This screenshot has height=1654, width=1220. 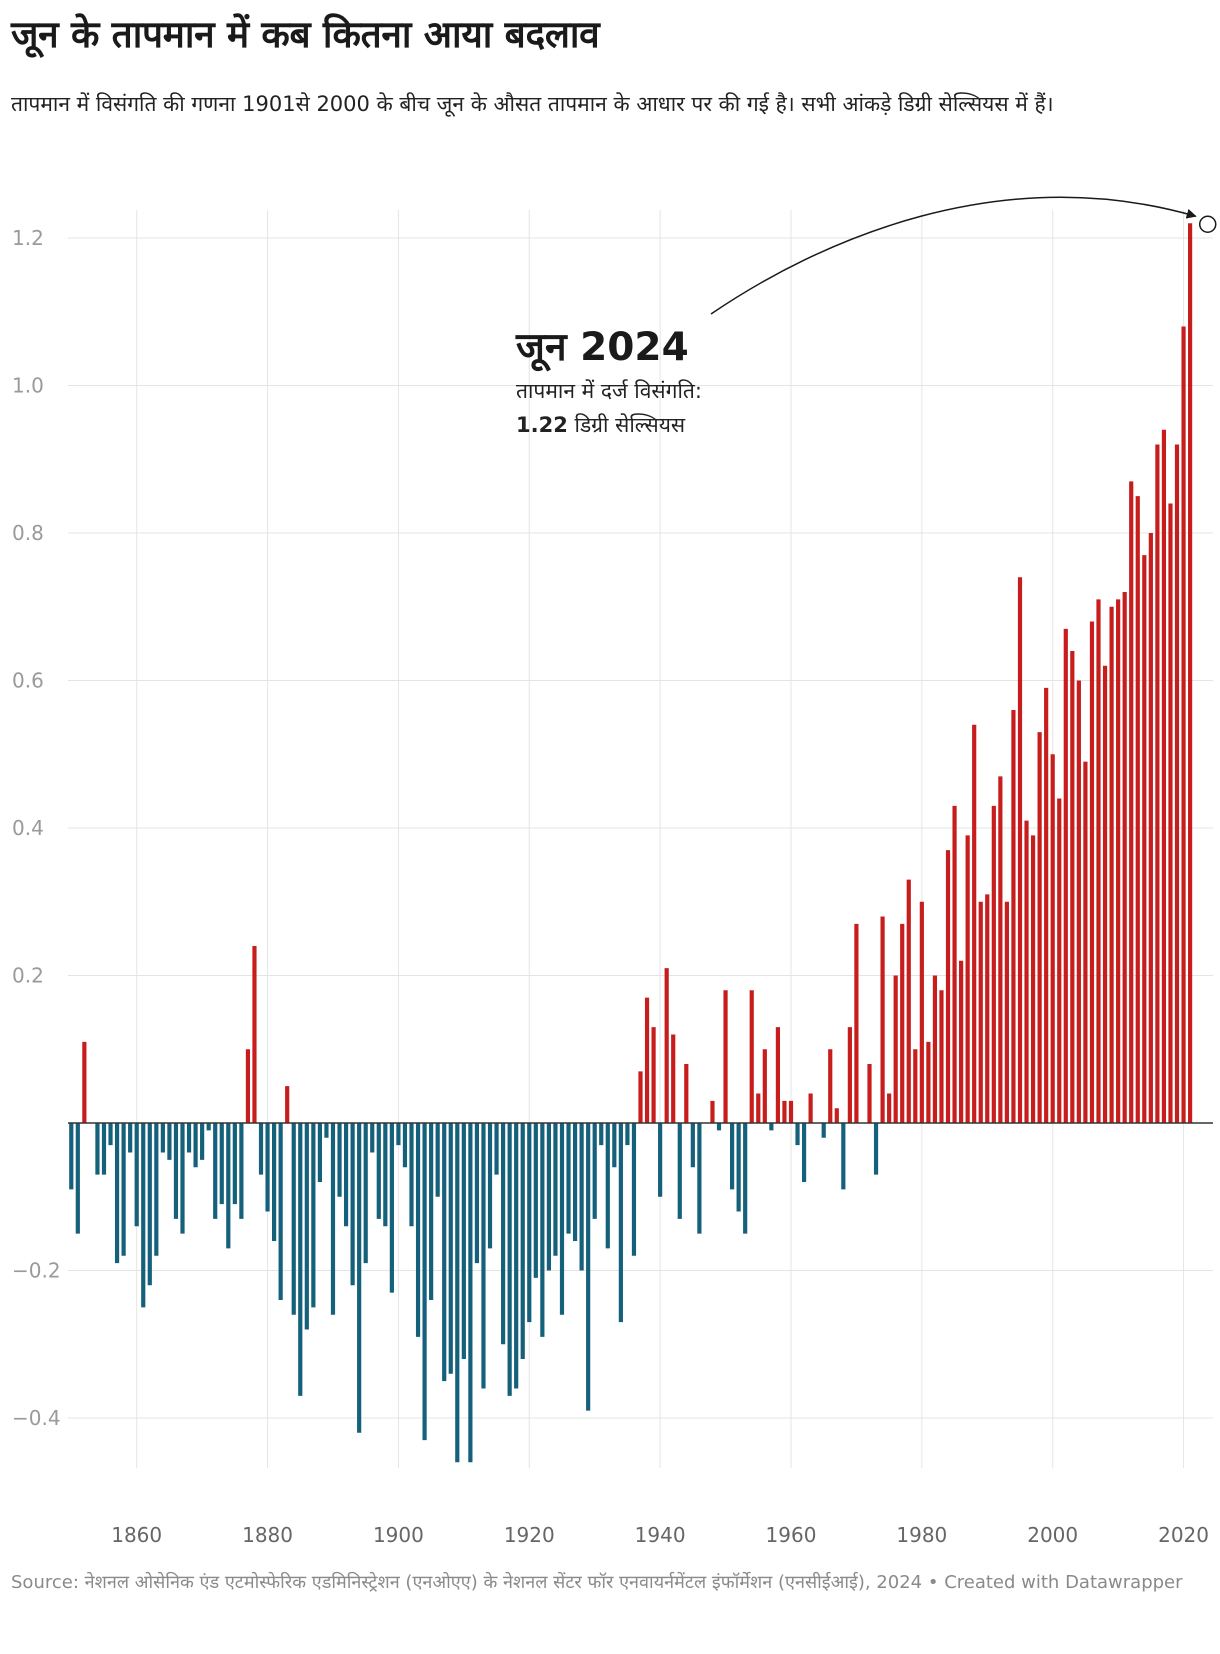 I want to click on bar-1961, so click(x=797, y=1134).